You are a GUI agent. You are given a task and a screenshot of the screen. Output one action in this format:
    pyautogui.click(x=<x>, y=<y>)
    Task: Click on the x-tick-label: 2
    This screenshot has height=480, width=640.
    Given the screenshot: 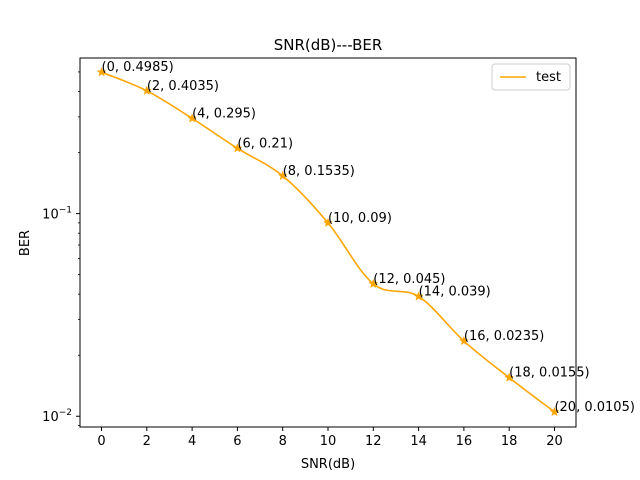 What is the action you would take?
    pyautogui.click(x=147, y=441)
    